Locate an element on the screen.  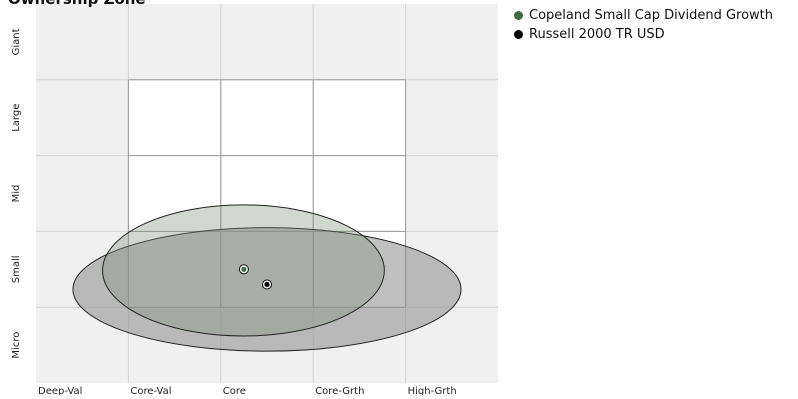
legend-label-fund: Copeland Small Cap Dividend Growth is located at coordinates (651, 15).